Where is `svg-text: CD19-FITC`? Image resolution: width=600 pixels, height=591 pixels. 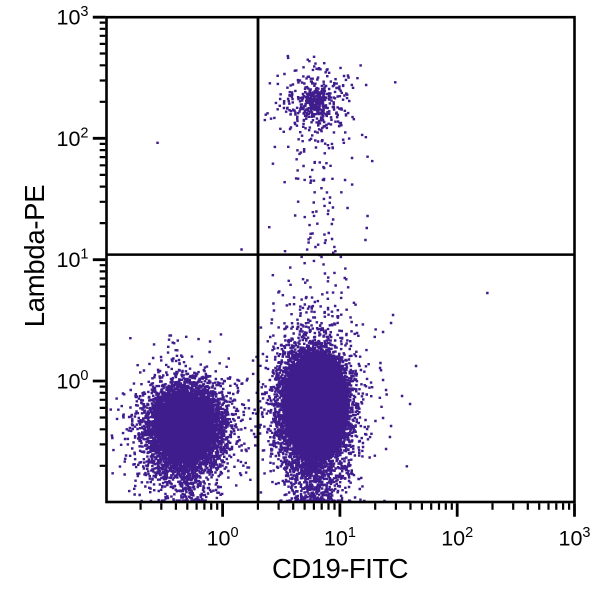 svg-text: CD19-FITC is located at coordinates (340, 568).